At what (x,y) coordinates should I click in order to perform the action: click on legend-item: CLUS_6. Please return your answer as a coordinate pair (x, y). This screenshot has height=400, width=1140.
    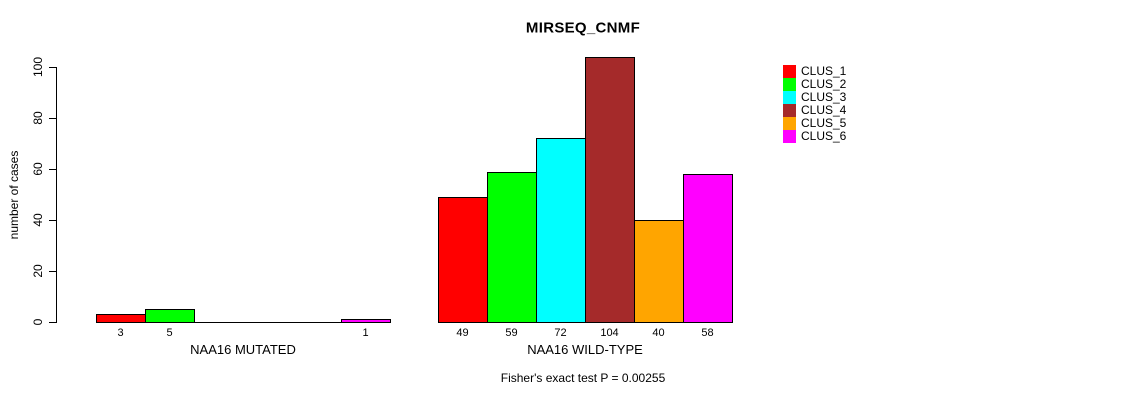
    Looking at the image, I should click on (814, 136).